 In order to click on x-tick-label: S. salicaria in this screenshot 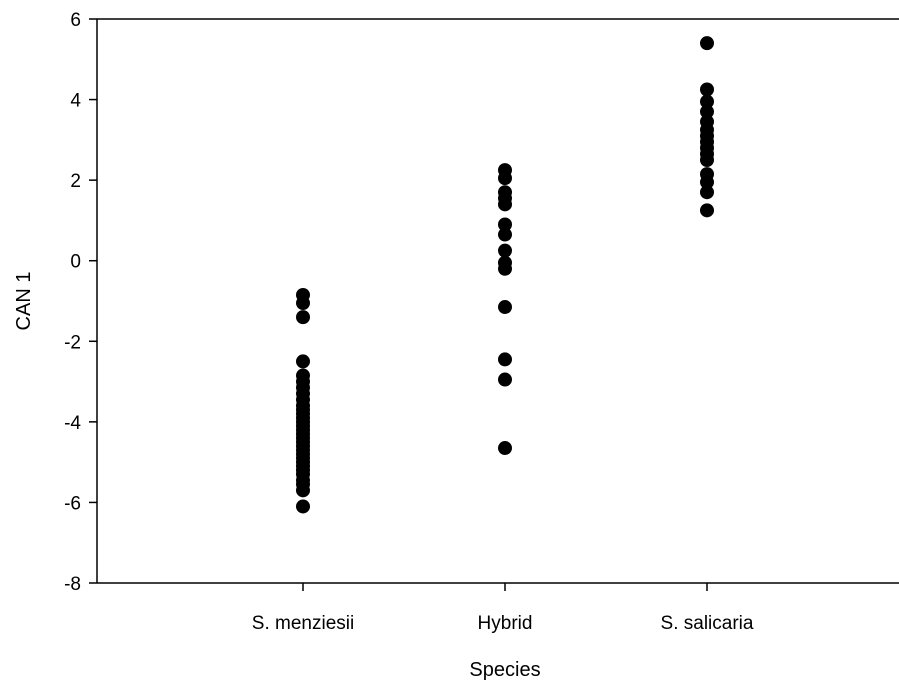, I will do `click(707, 623)`.